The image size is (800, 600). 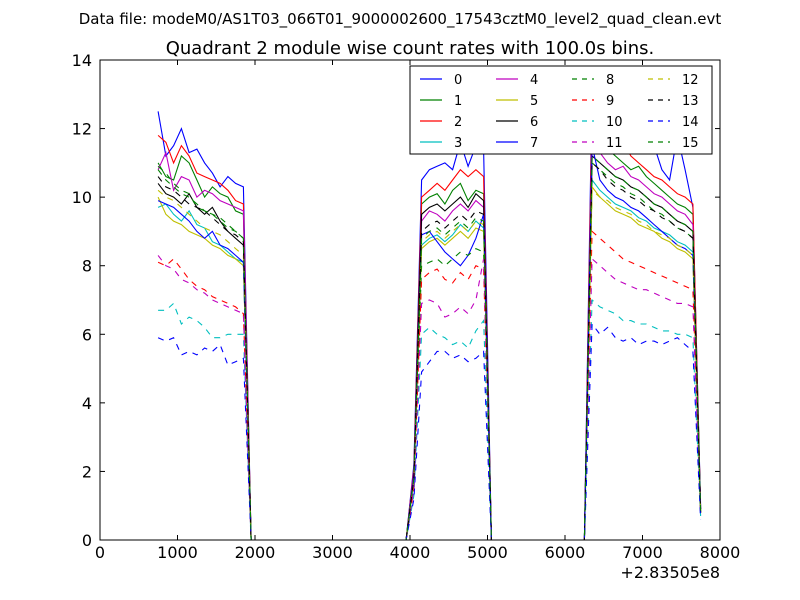 What do you see at coordinates (87, 266) in the screenshot?
I see `y-tick-label: 8` at bounding box center [87, 266].